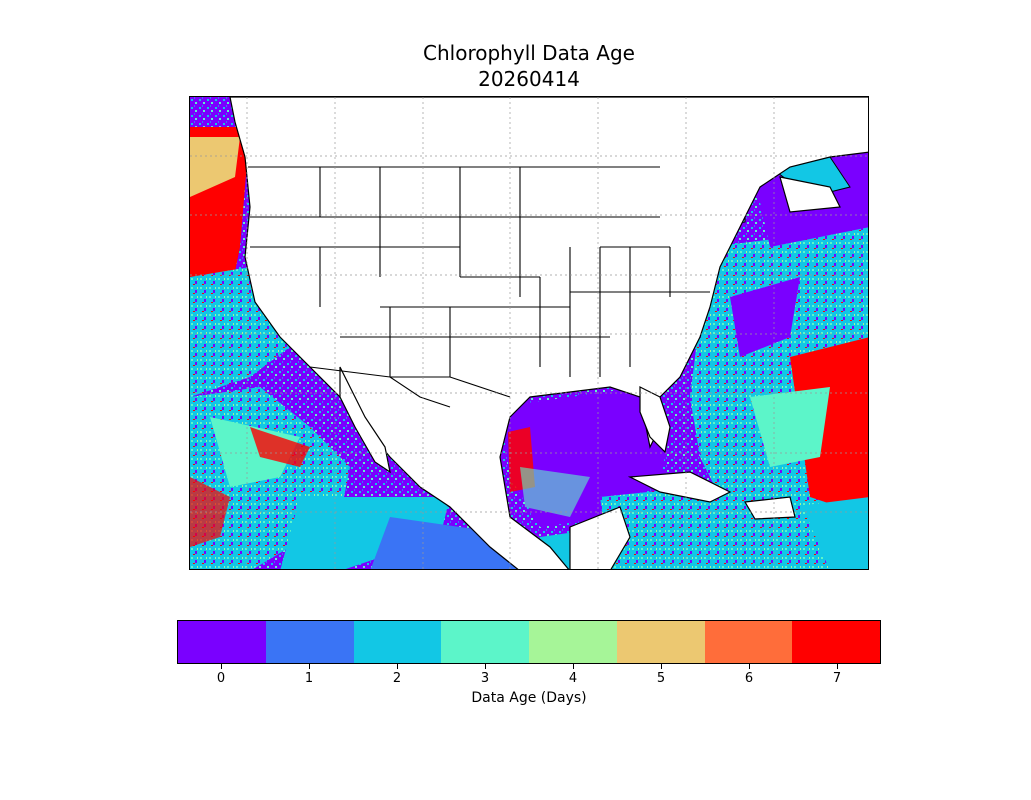 The height and width of the screenshot is (800, 1031). I want to click on colorbar-tick: 6, so click(749, 675).